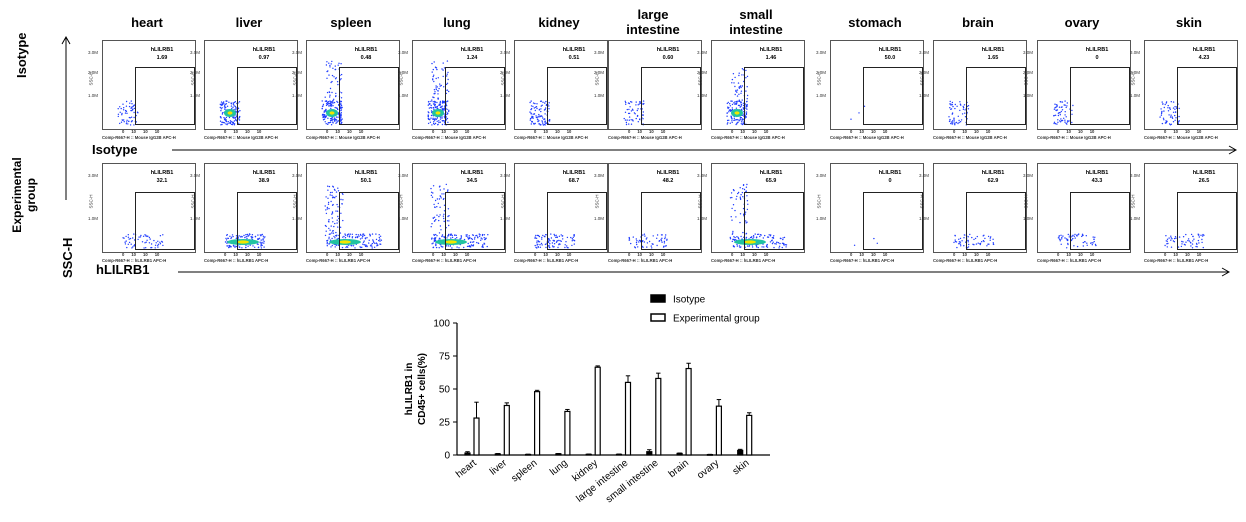  I want to click on x-tick-labels: 0 10 10 10, so click(144, 254).